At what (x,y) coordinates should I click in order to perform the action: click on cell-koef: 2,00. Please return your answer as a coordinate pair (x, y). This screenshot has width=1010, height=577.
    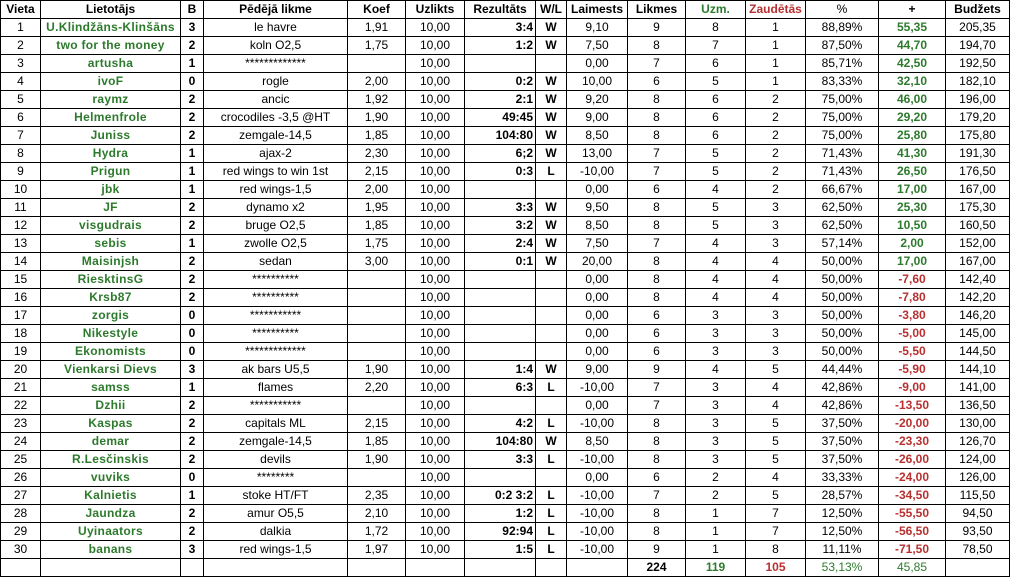
    Looking at the image, I should click on (376, 81).